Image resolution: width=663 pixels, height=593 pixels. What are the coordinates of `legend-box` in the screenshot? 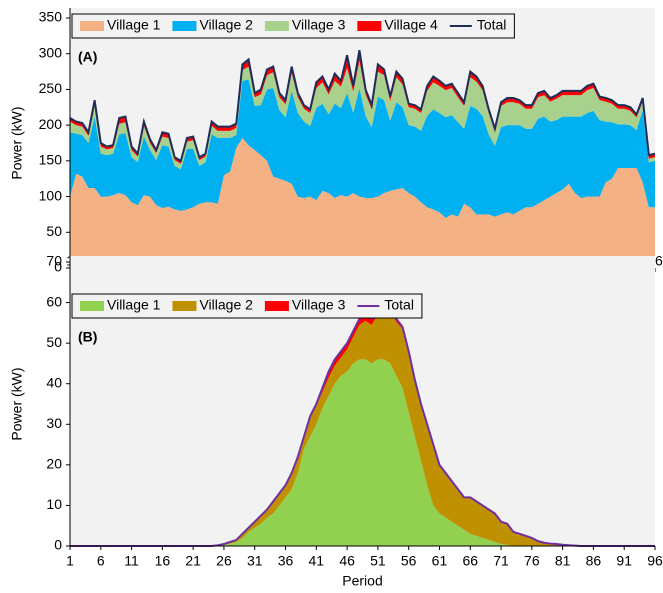 It's located at (293, 26).